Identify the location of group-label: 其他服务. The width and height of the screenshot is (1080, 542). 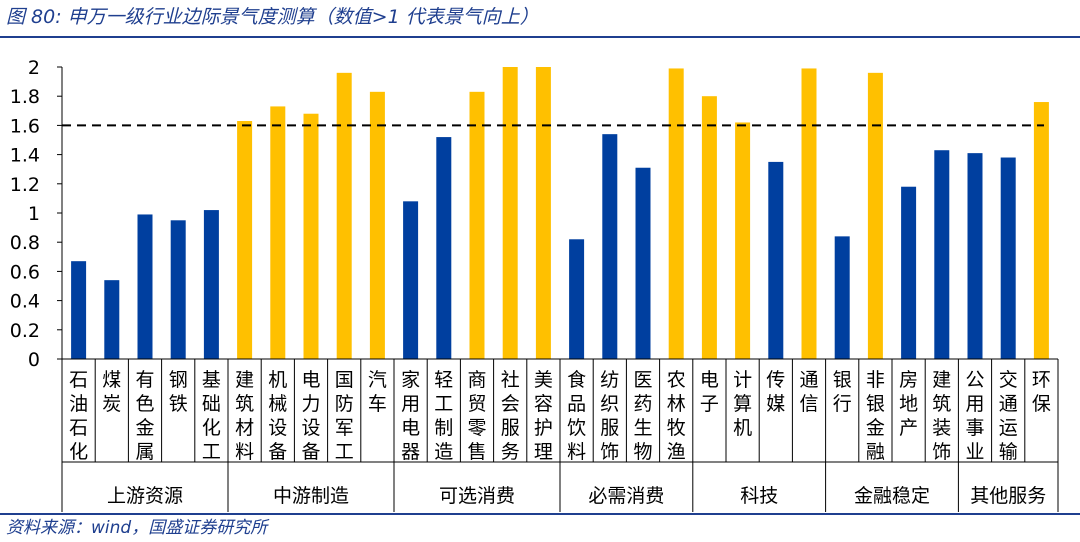
(1008, 496).